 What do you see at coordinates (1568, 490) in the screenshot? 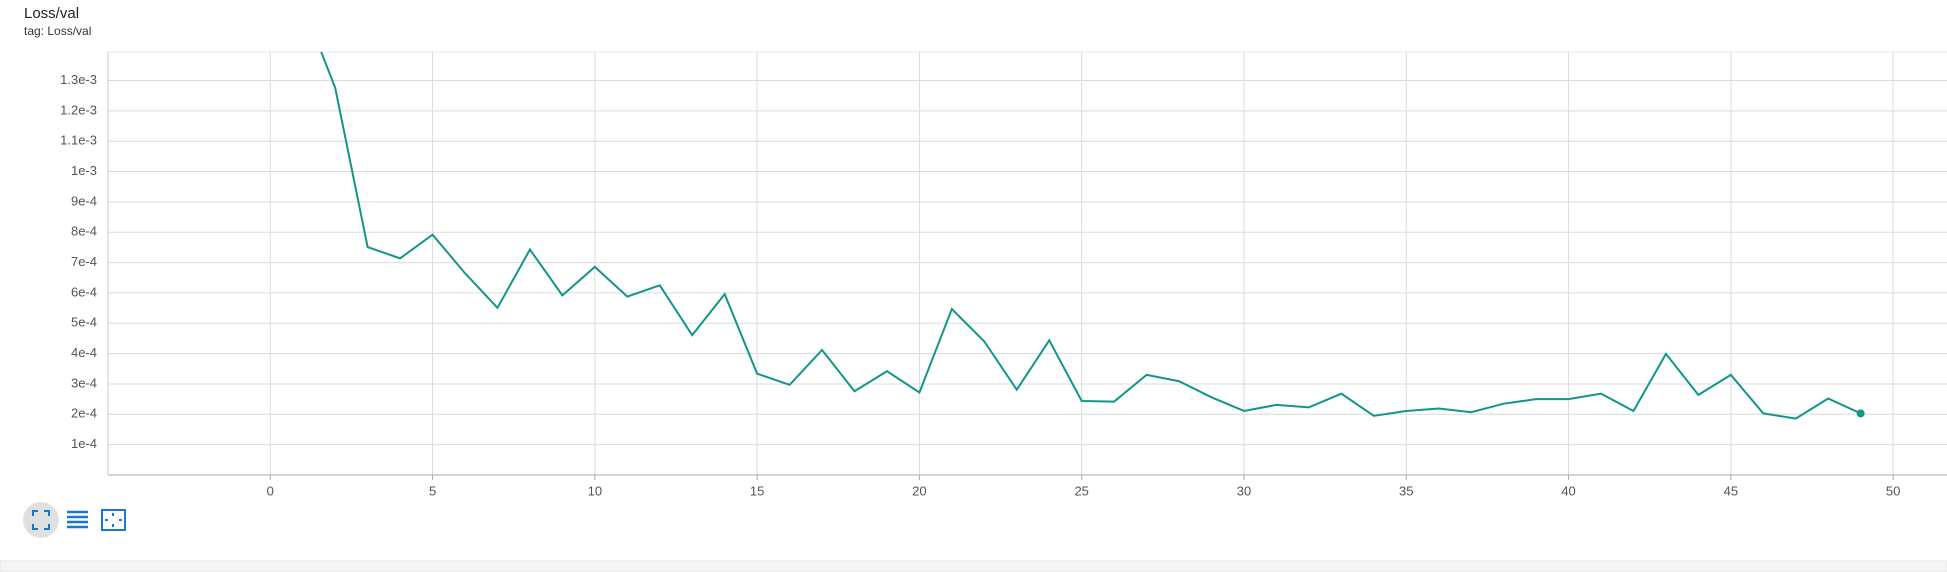
I see `x-tick-label: 40` at bounding box center [1568, 490].